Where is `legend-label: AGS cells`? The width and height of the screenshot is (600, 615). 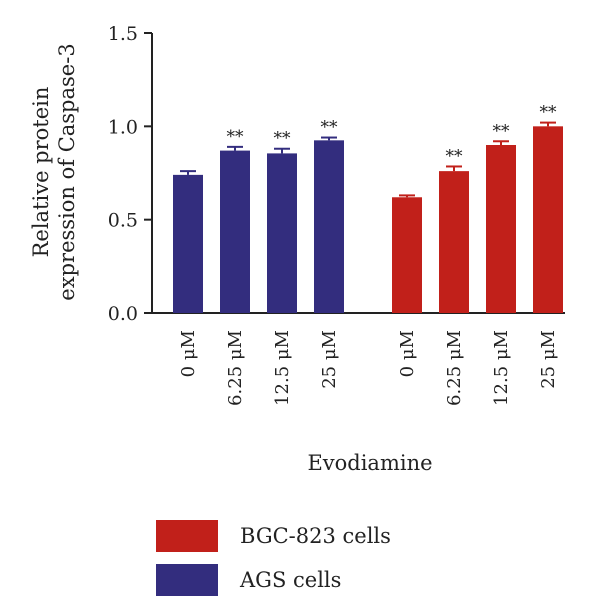
legend-label: AGS cells is located at coordinates (290, 580).